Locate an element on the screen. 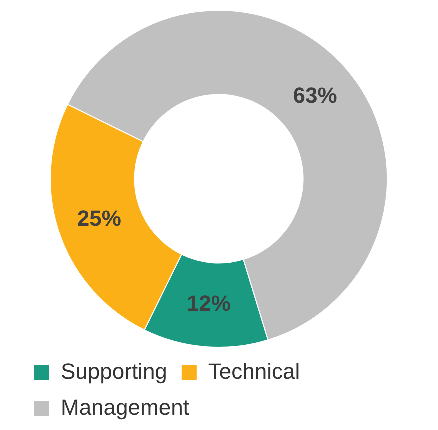 This screenshot has width=438, height=430. data-label: 25% is located at coordinates (99, 218).